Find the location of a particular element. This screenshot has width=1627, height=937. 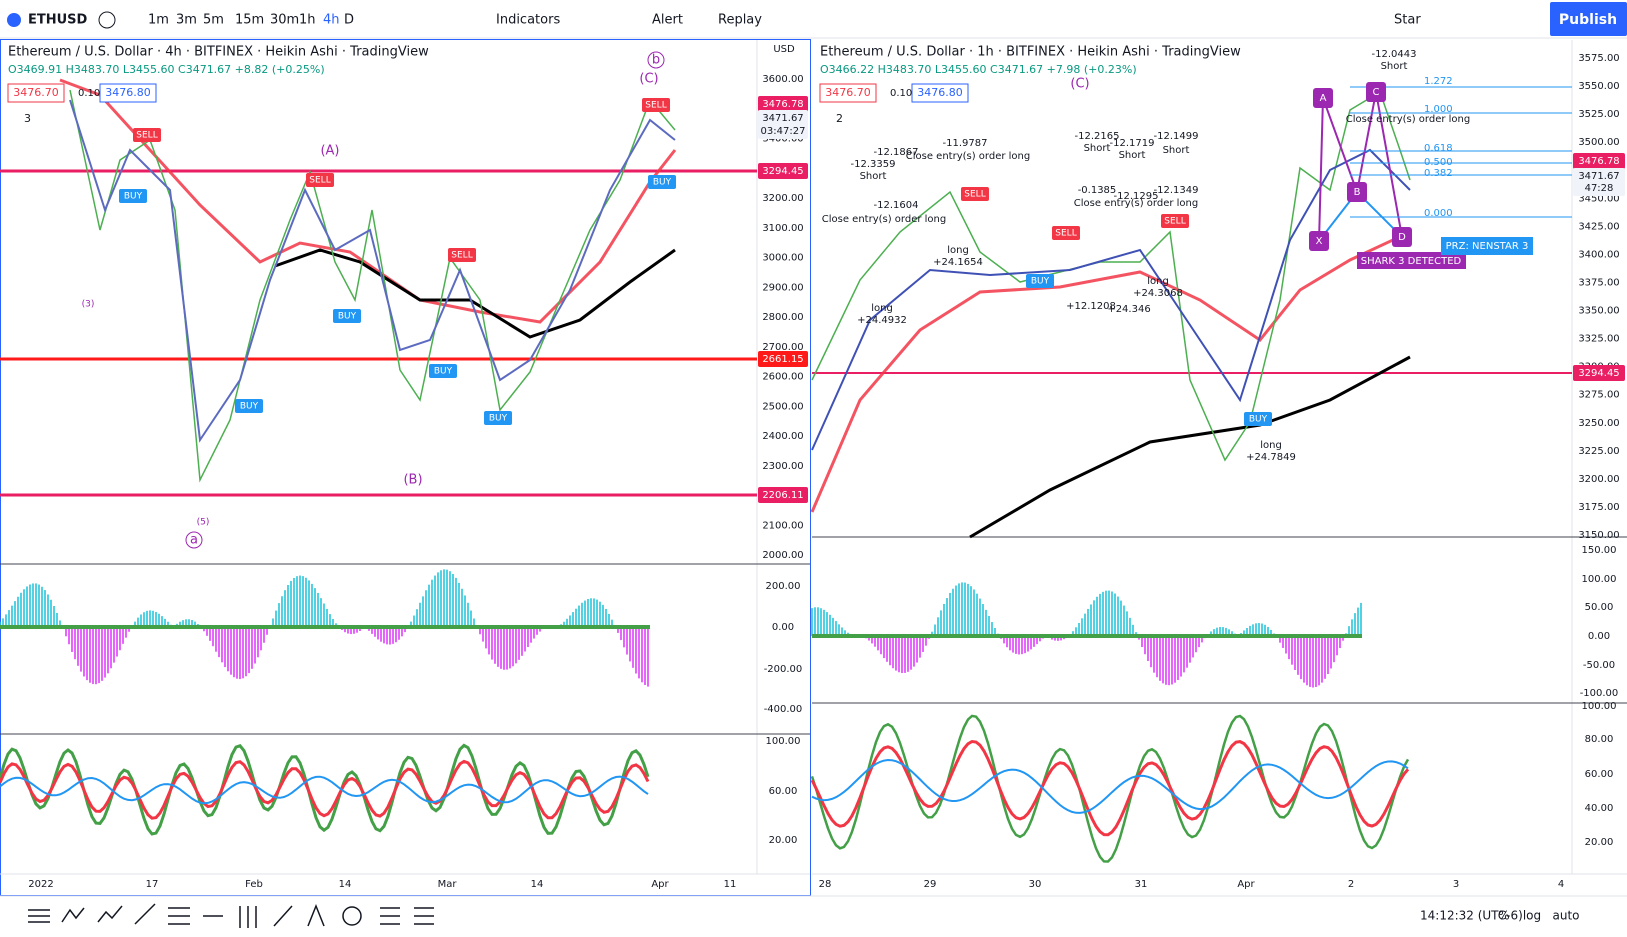

indicator-toggle: 2 is located at coordinates (839, 118).